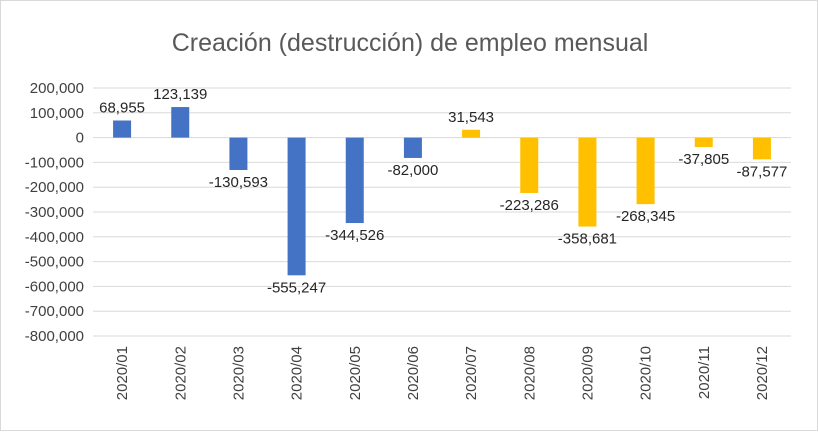 Image resolution: width=818 pixels, height=432 pixels. Describe the element at coordinates (355, 373) in the screenshot. I see `x-tick-label: 2020/05` at that location.